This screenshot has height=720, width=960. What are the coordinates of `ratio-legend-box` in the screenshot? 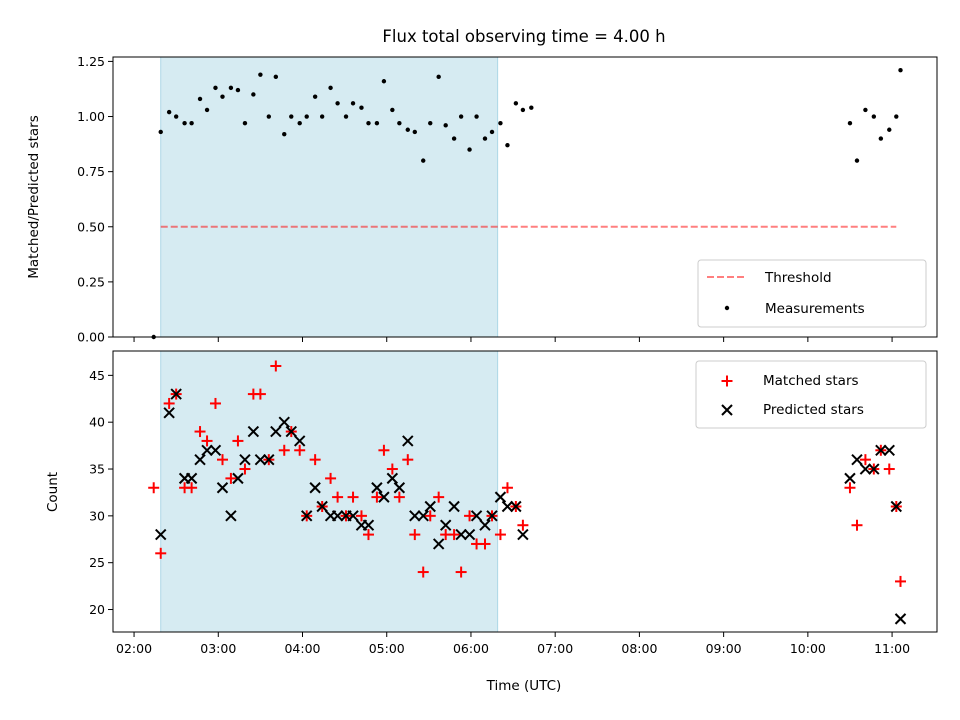 It's located at (812, 293).